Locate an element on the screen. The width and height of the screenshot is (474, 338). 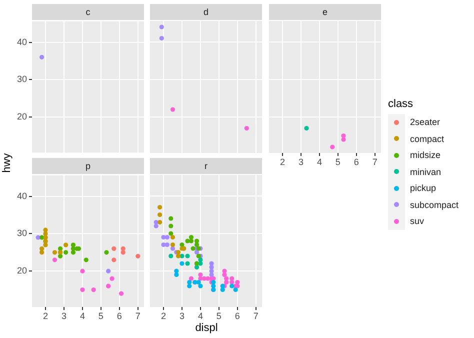
legend-label: compact is located at coordinates (427, 139).